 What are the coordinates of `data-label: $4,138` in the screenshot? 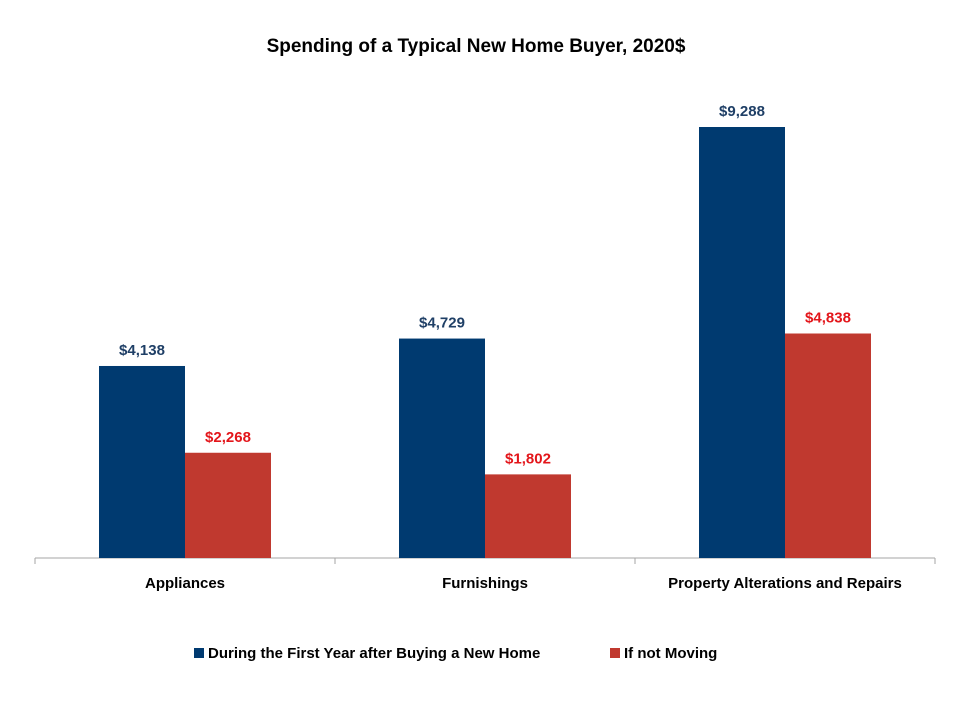 It's located at (142, 350).